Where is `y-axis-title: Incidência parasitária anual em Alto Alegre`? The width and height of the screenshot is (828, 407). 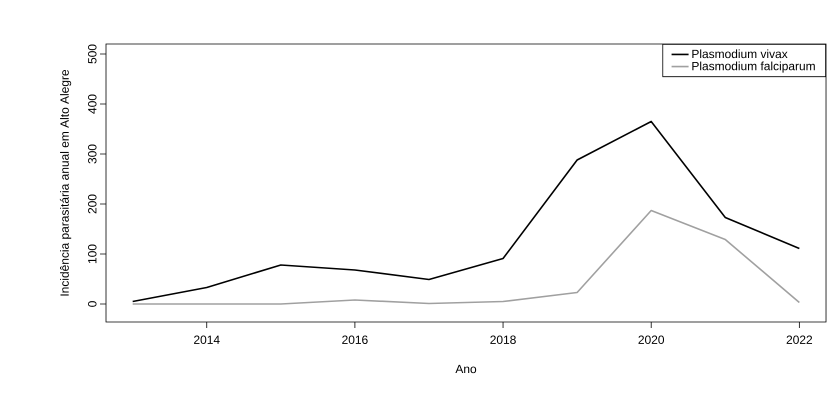 y-axis-title: Incidência parasitária anual em Alto Alegre is located at coordinates (66, 183).